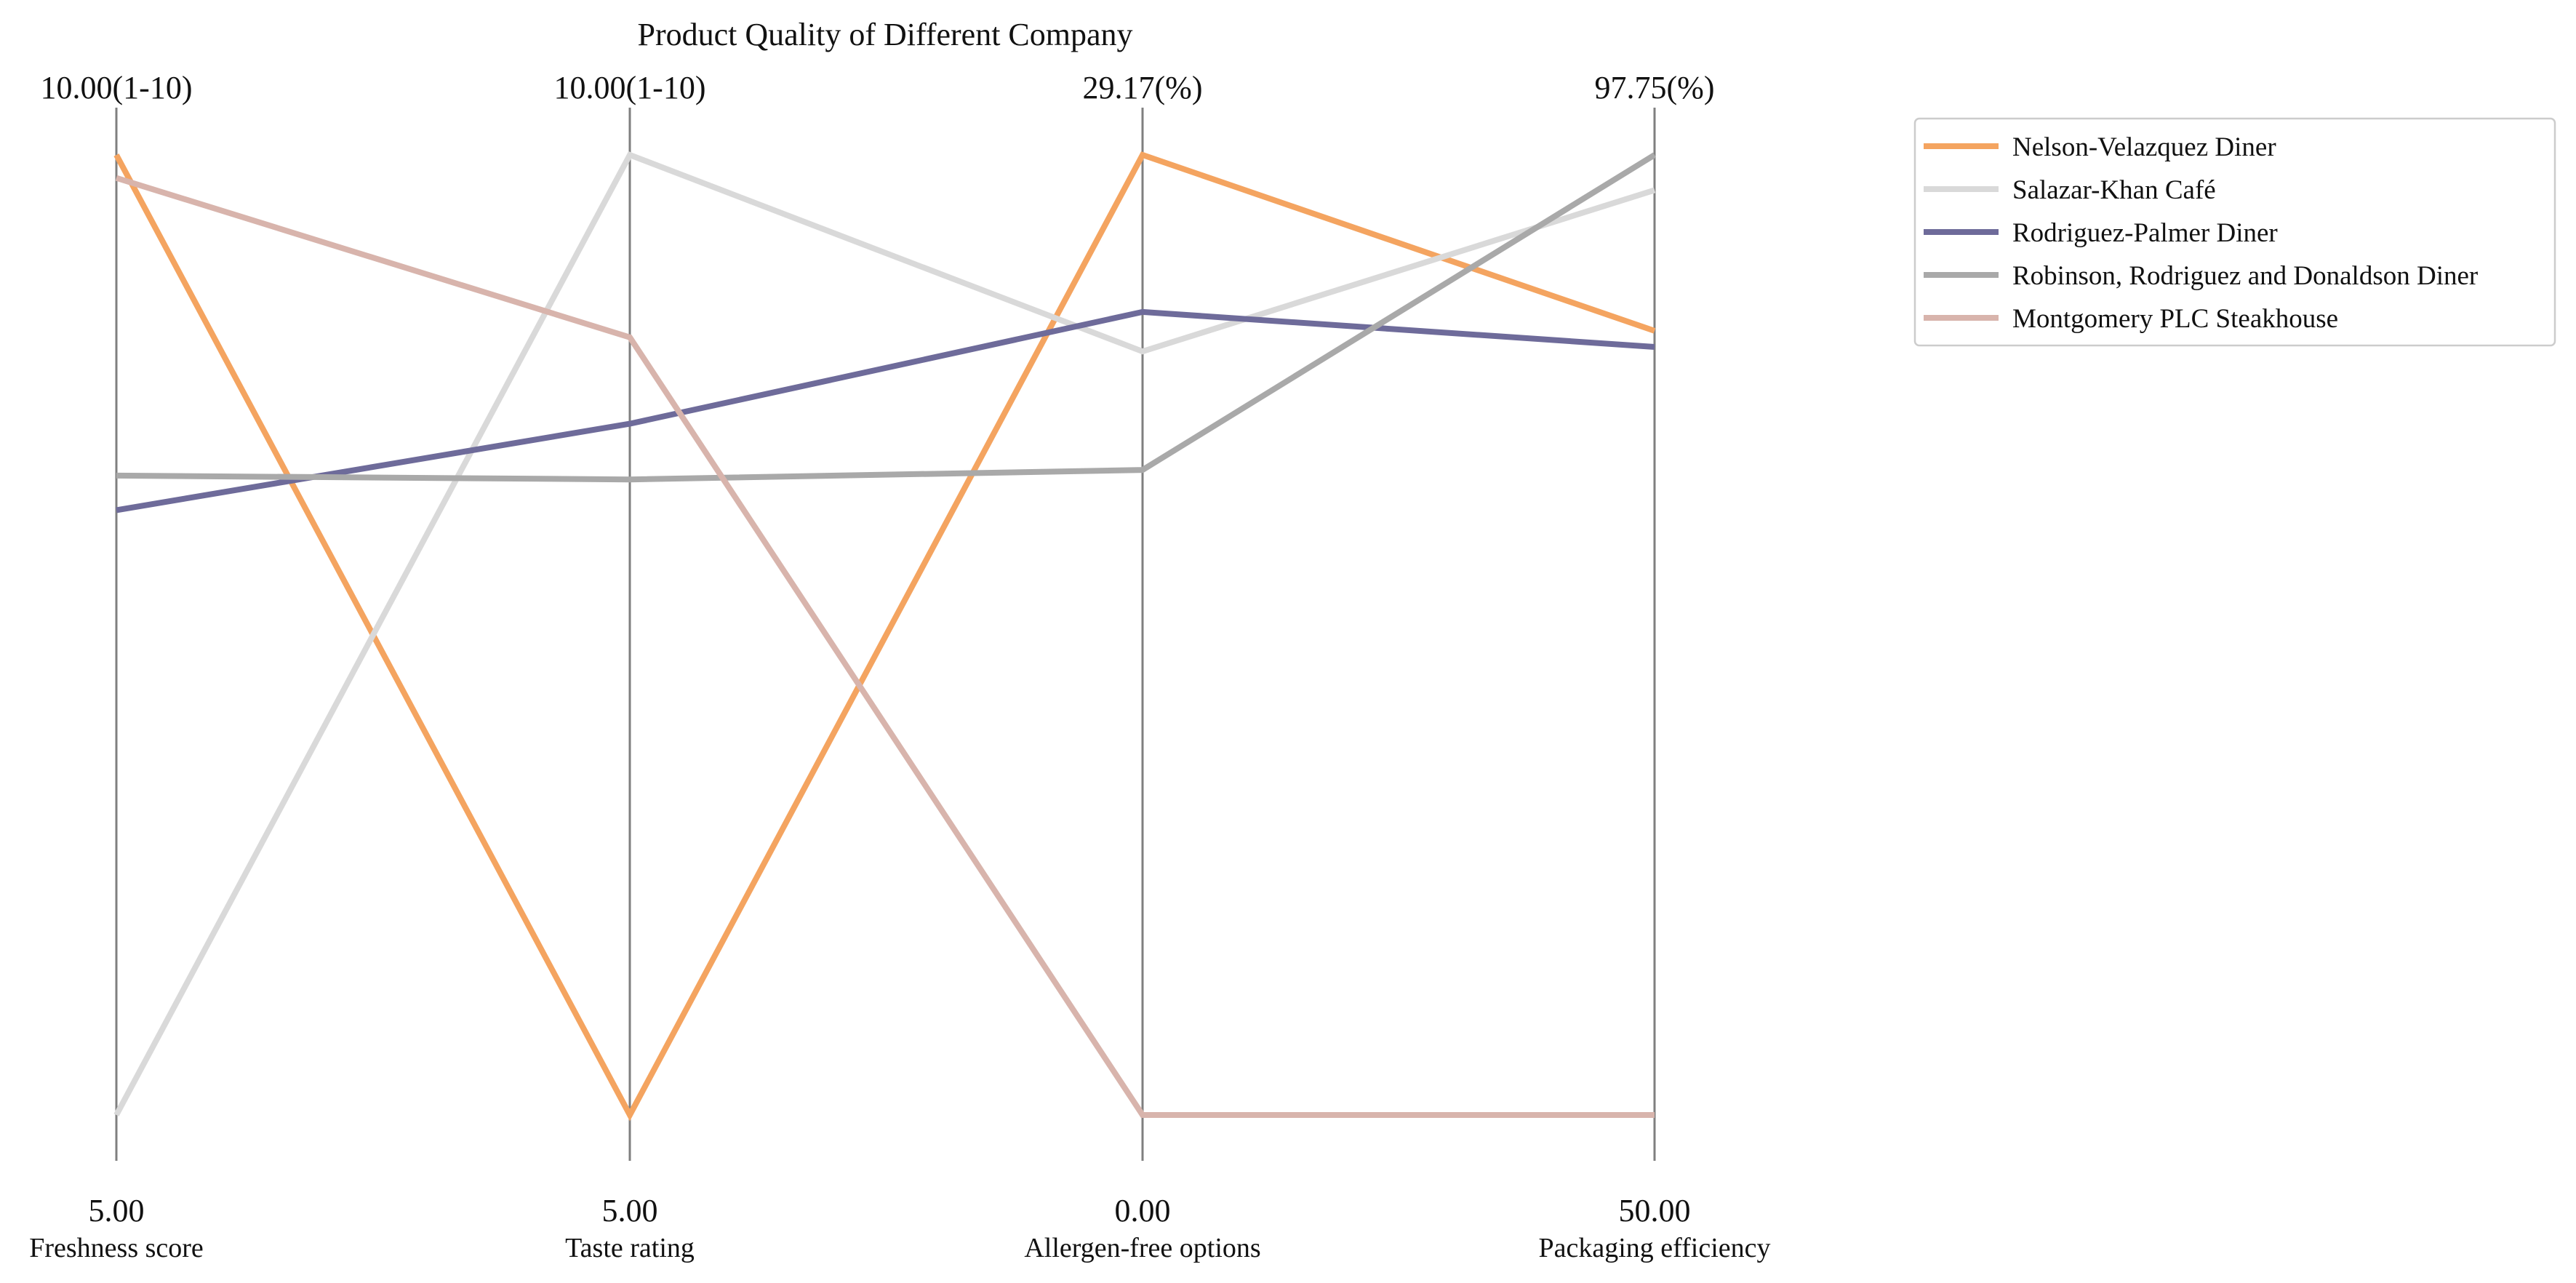 Image resolution: width=2576 pixels, height=1283 pixels. Describe the element at coordinates (630, 1211) in the screenshot. I see `axis-min-label-taste-rating: 5.00` at that location.